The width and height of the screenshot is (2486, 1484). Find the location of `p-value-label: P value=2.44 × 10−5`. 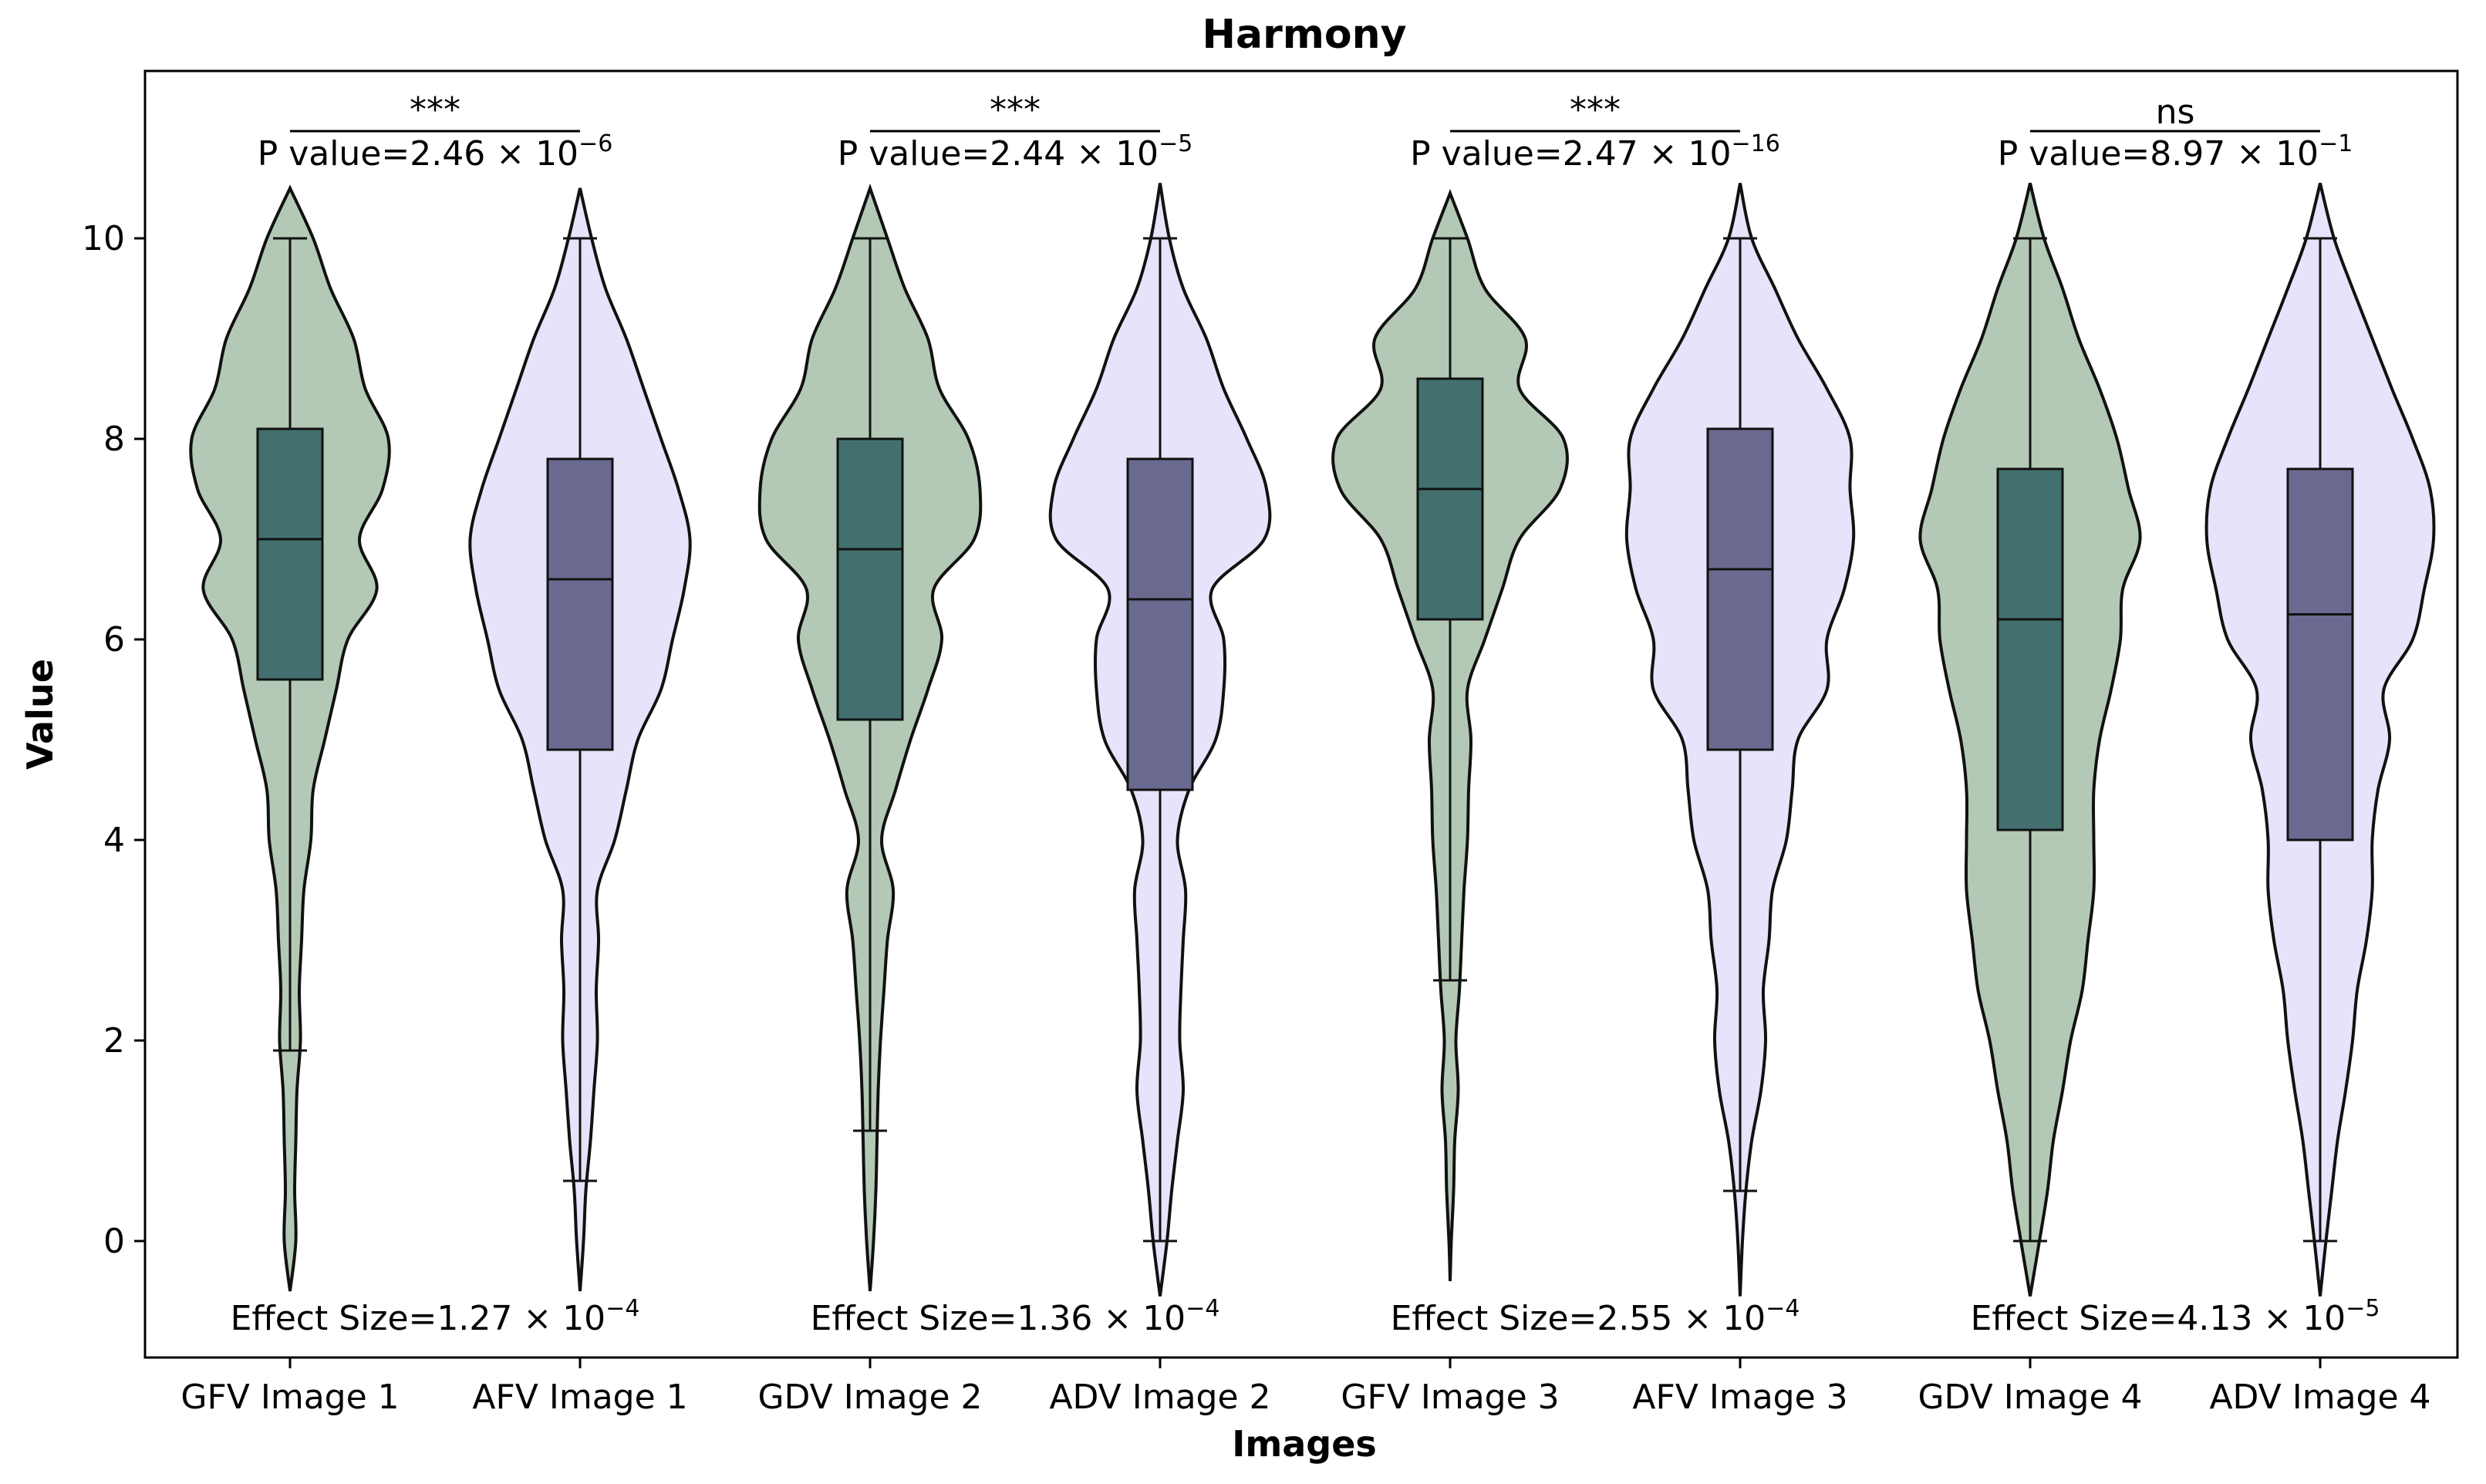

p-value-label: P value=2.44 × 10−5 is located at coordinates (1015, 152).